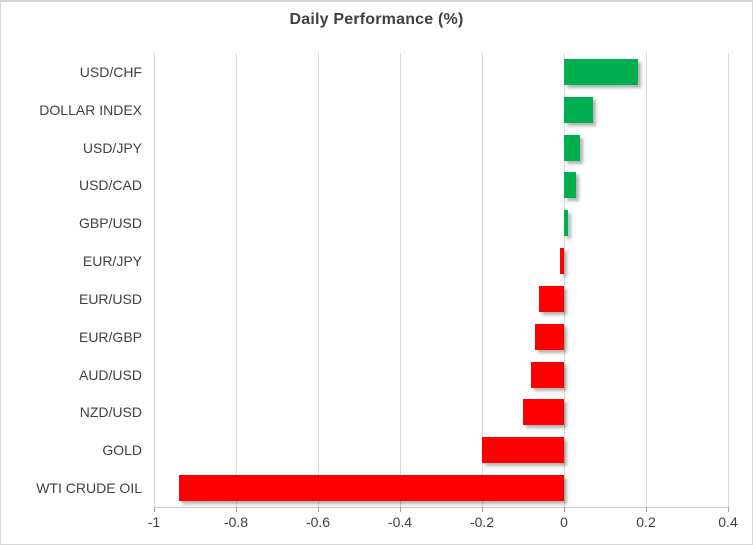  I want to click on x-tick-label: 0.2, so click(646, 522).